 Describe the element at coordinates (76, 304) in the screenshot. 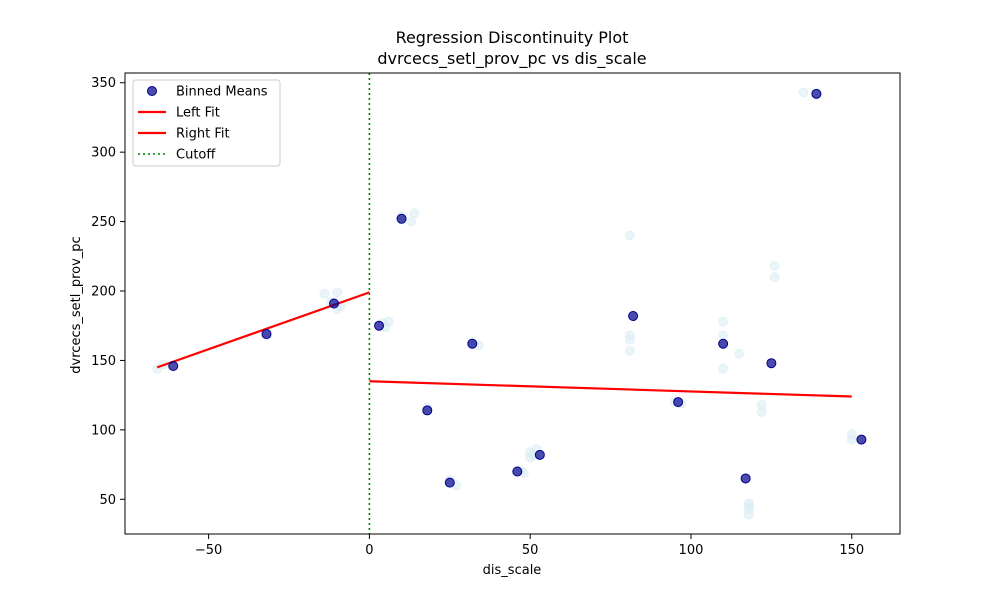

I see `y-axis-label: dvrcecs_setl_prov_pc` at that location.